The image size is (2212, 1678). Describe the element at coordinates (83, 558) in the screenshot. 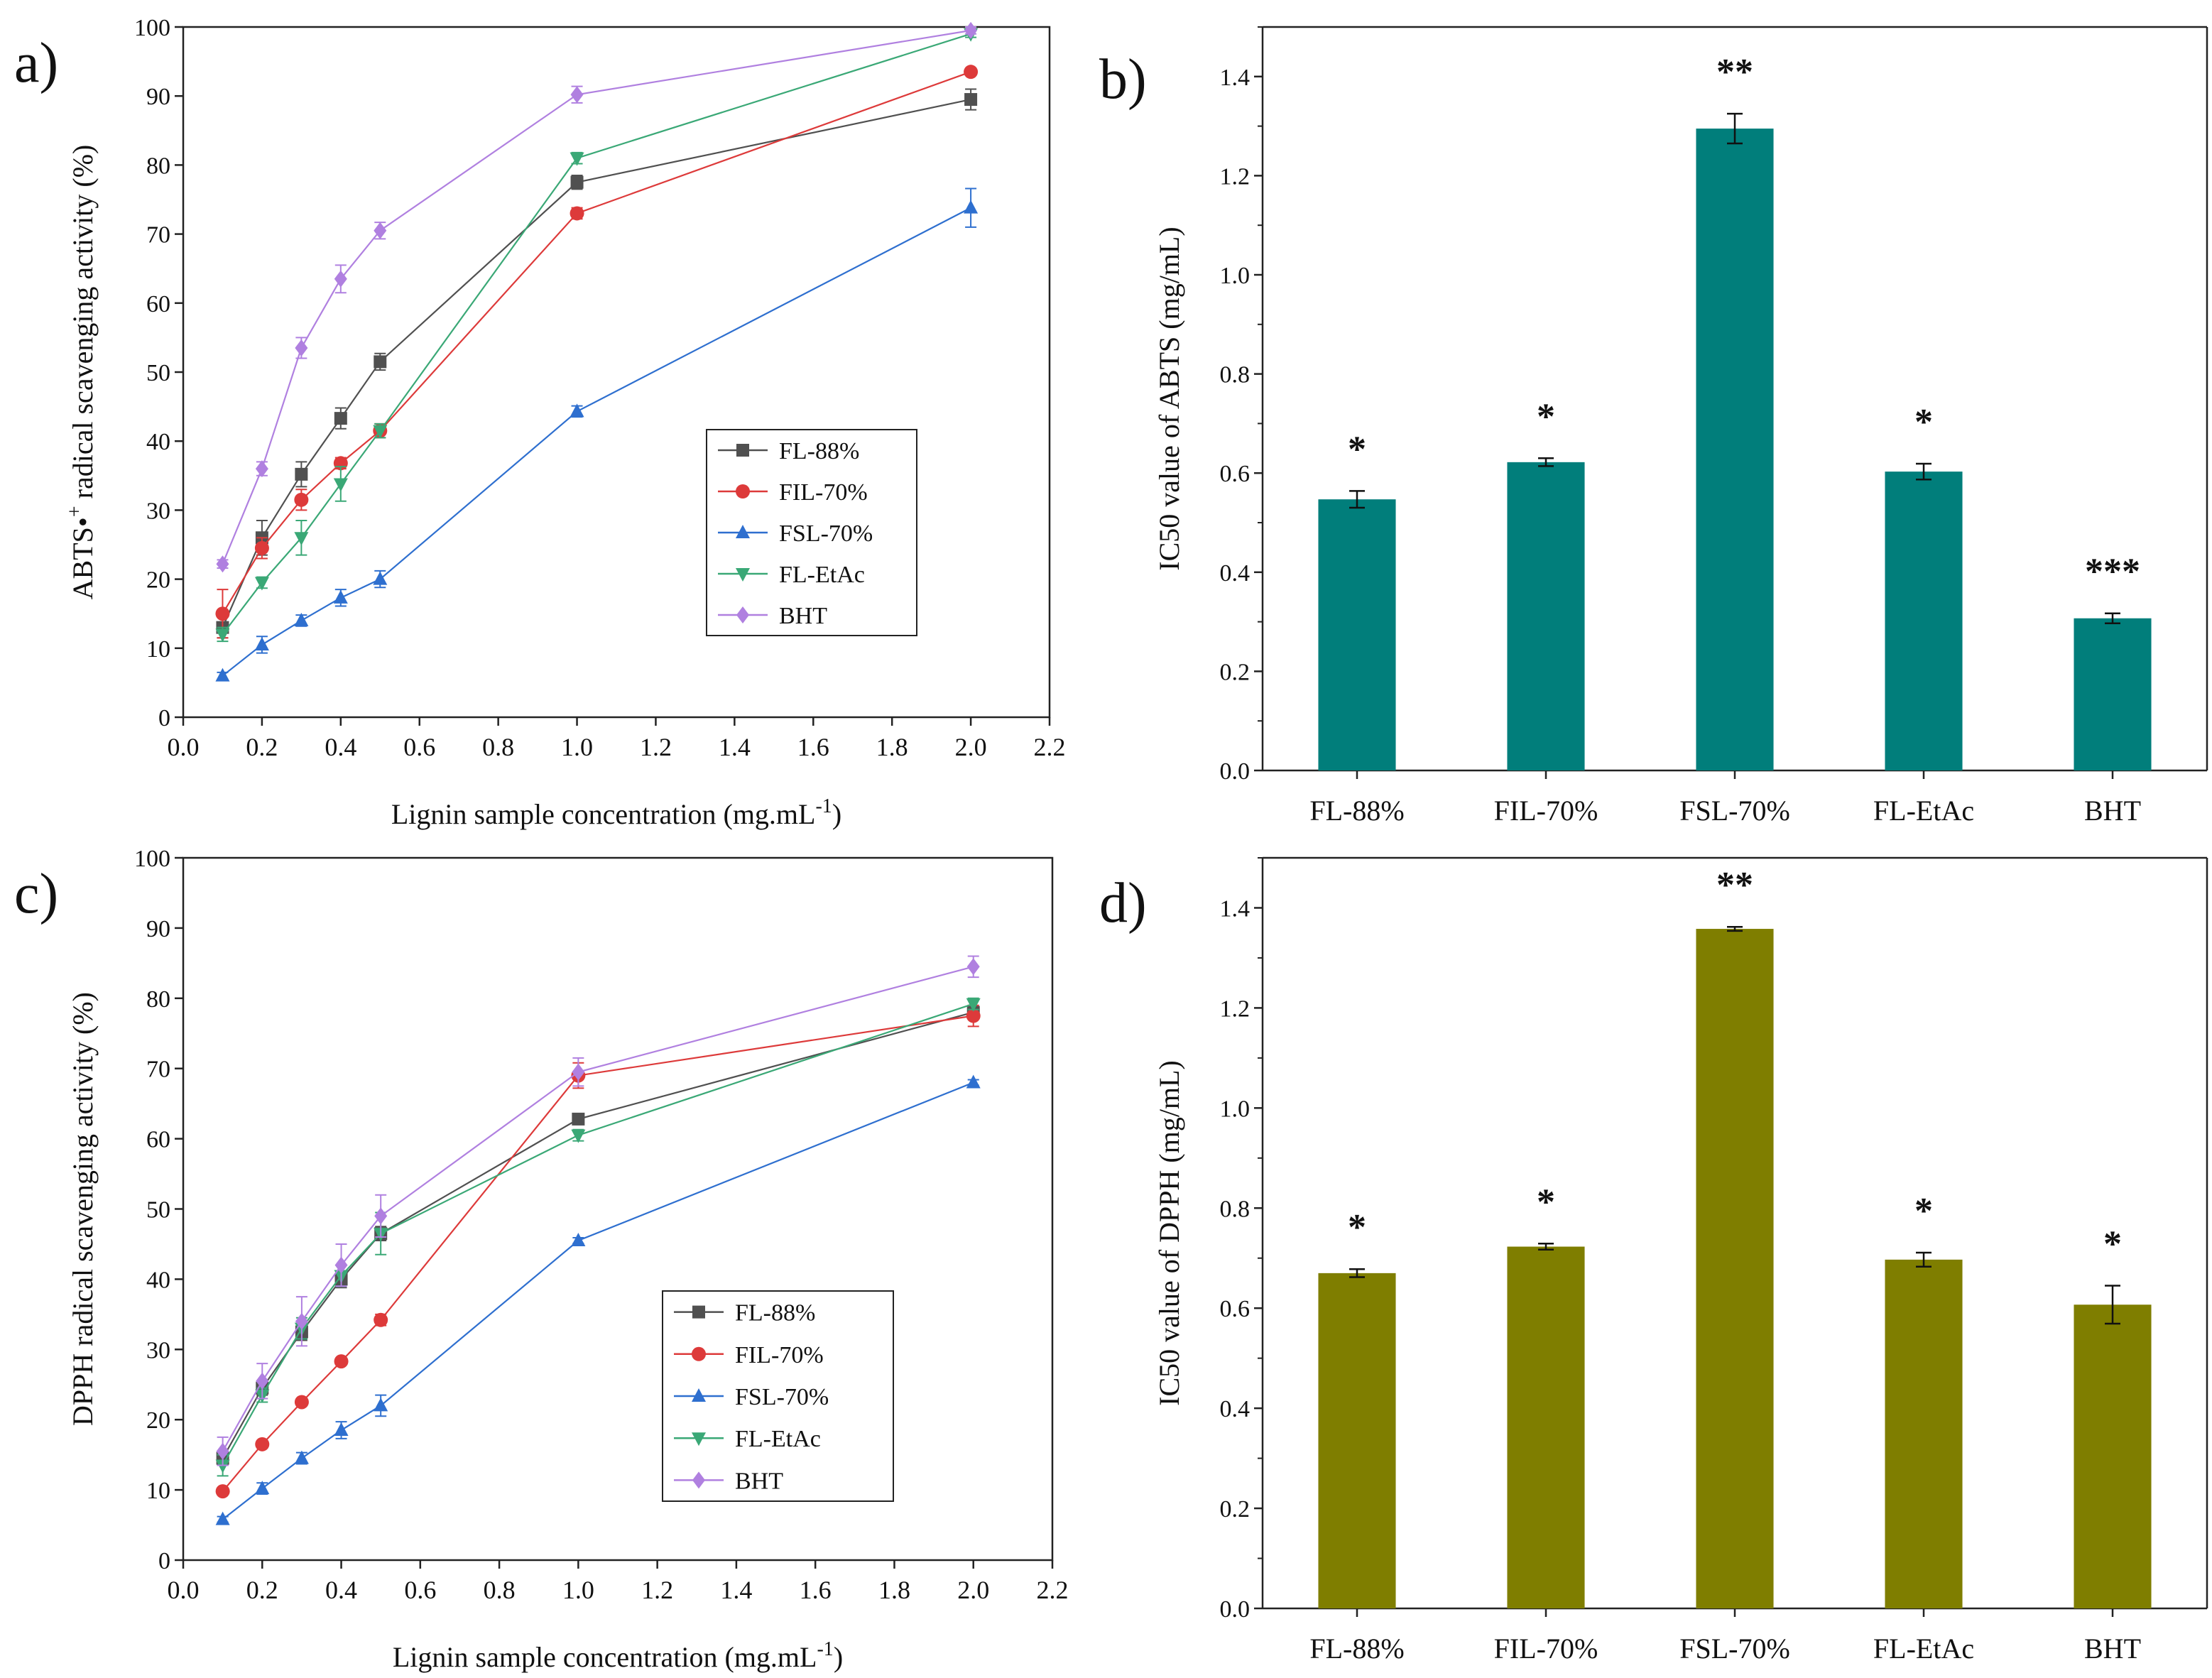

I see `y-axis-label-main: ABTS•` at that location.